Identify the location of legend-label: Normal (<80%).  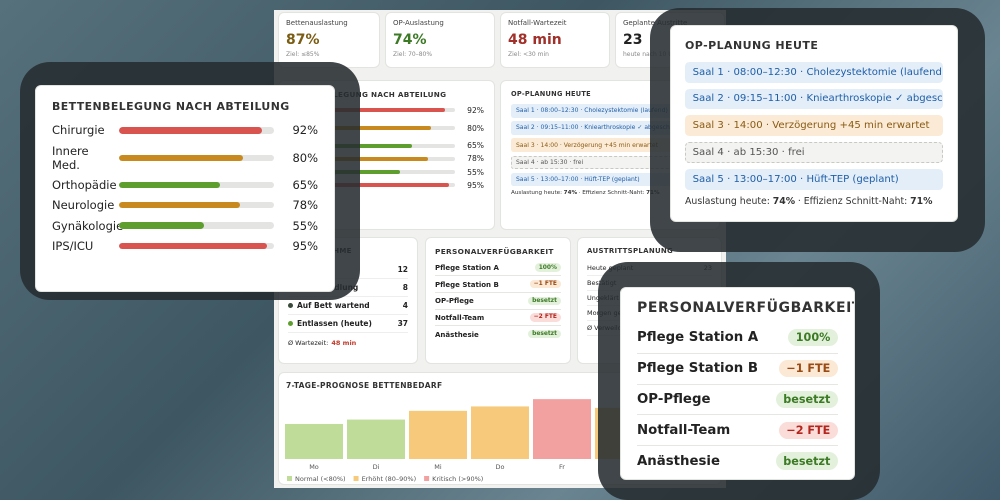
(320, 479).